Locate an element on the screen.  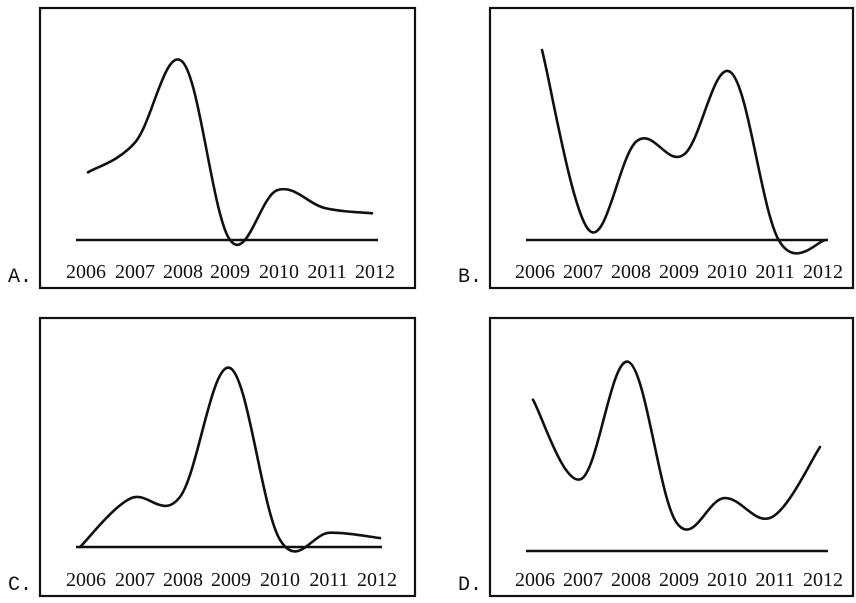
panel-letter: A. is located at coordinates (20, 277).